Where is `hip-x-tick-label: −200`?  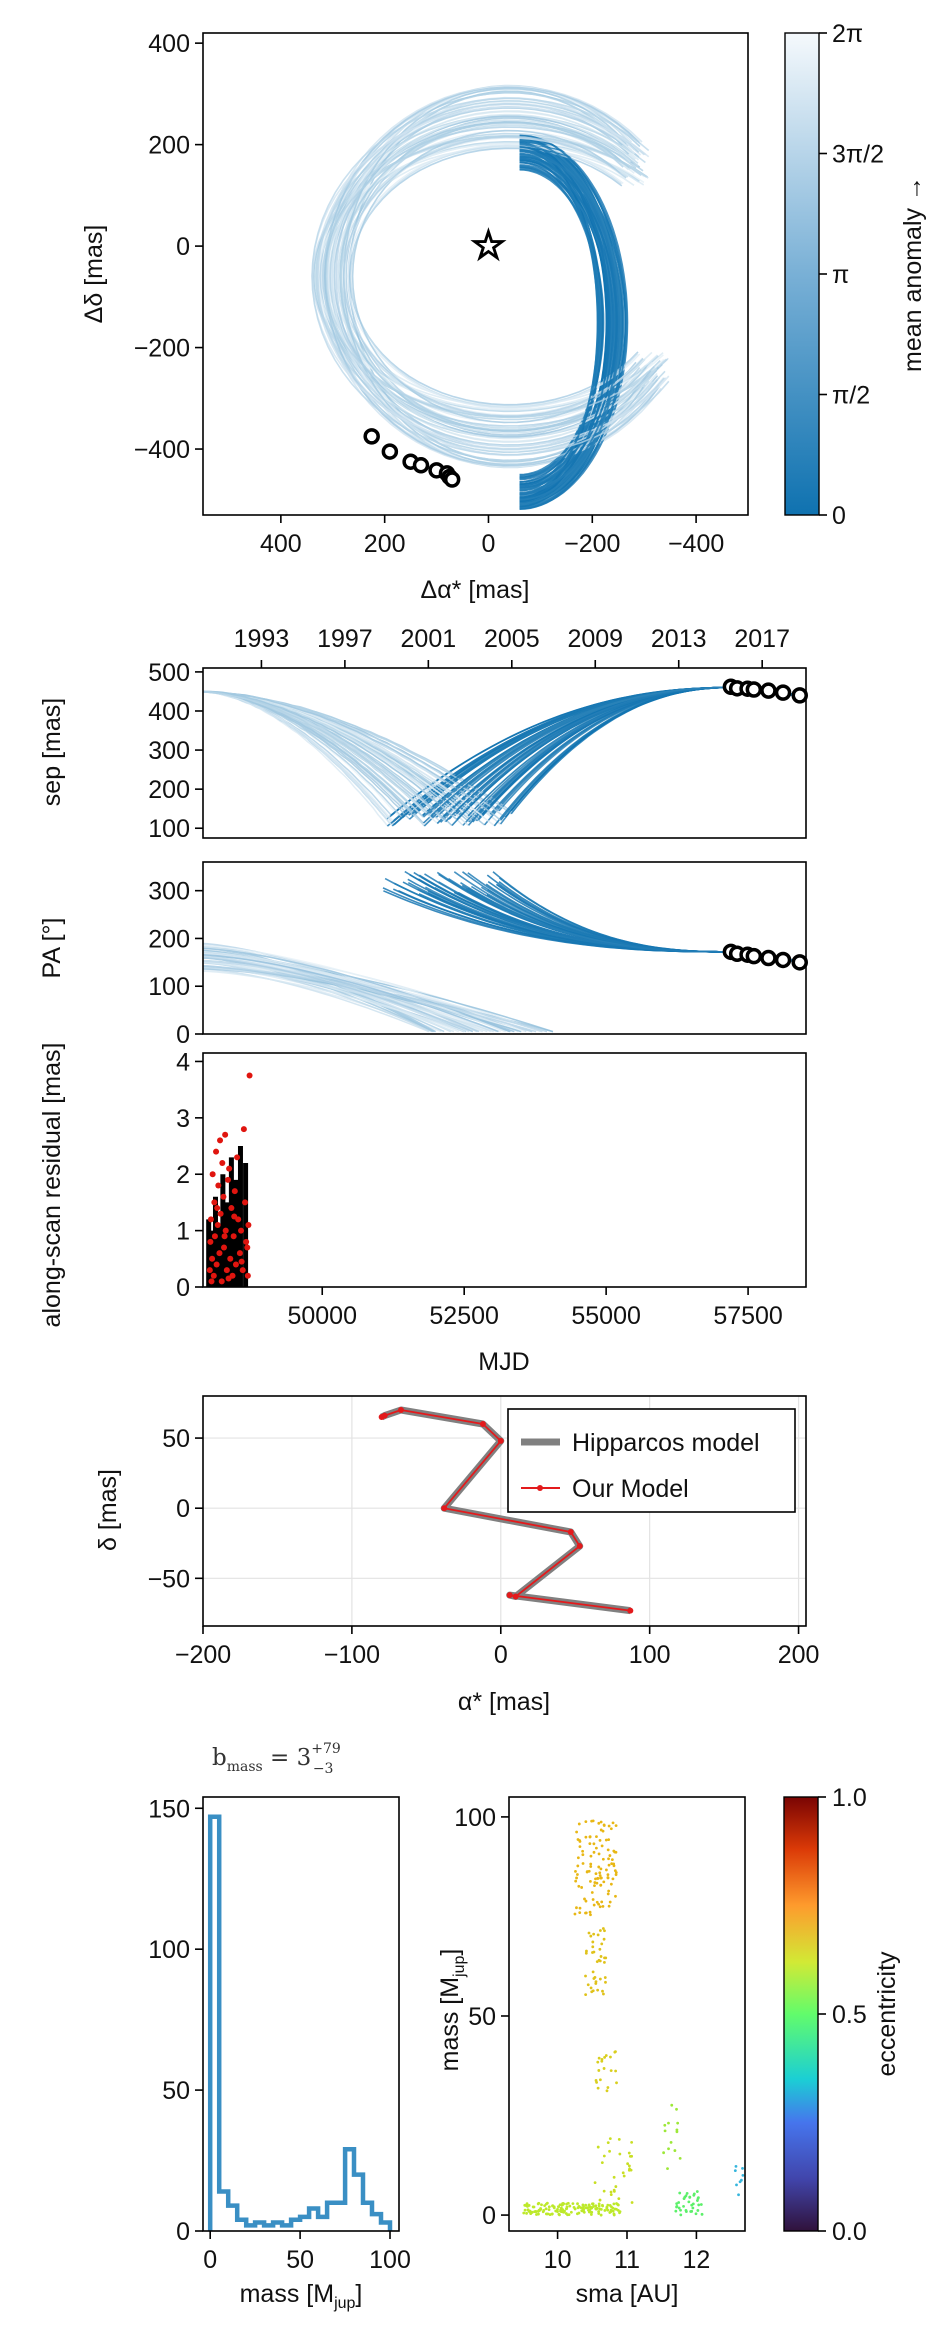
hip-x-tick-label: −200 is located at coordinates (203, 1655).